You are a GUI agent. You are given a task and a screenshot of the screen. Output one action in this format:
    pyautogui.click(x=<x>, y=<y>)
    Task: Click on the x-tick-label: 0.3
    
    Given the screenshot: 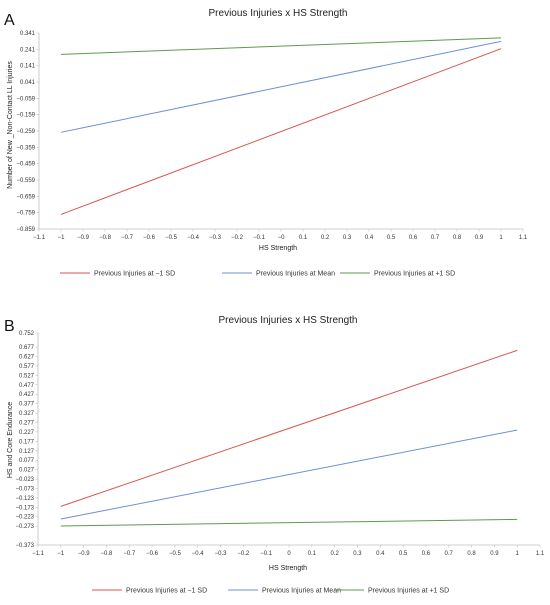 What is the action you would take?
    pyautogui.click(x=347, y=238)
    